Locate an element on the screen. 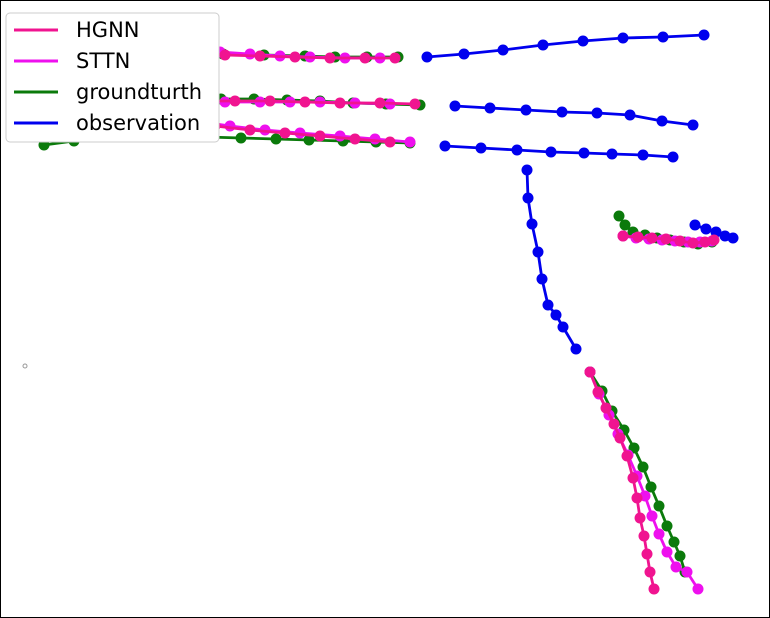 This screenshot has width=770, height=618. legend-label-sttn: STTN is located at coordinates (103, 61).